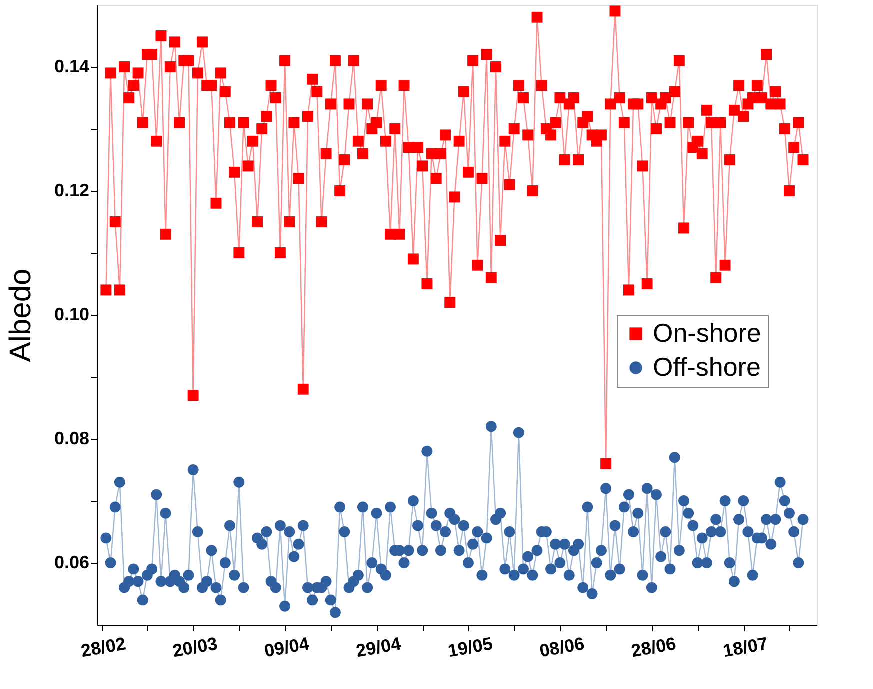 This screenshot has height=689, width=873. I want to click on y-tick-label: 0.10, so click(72, 314).